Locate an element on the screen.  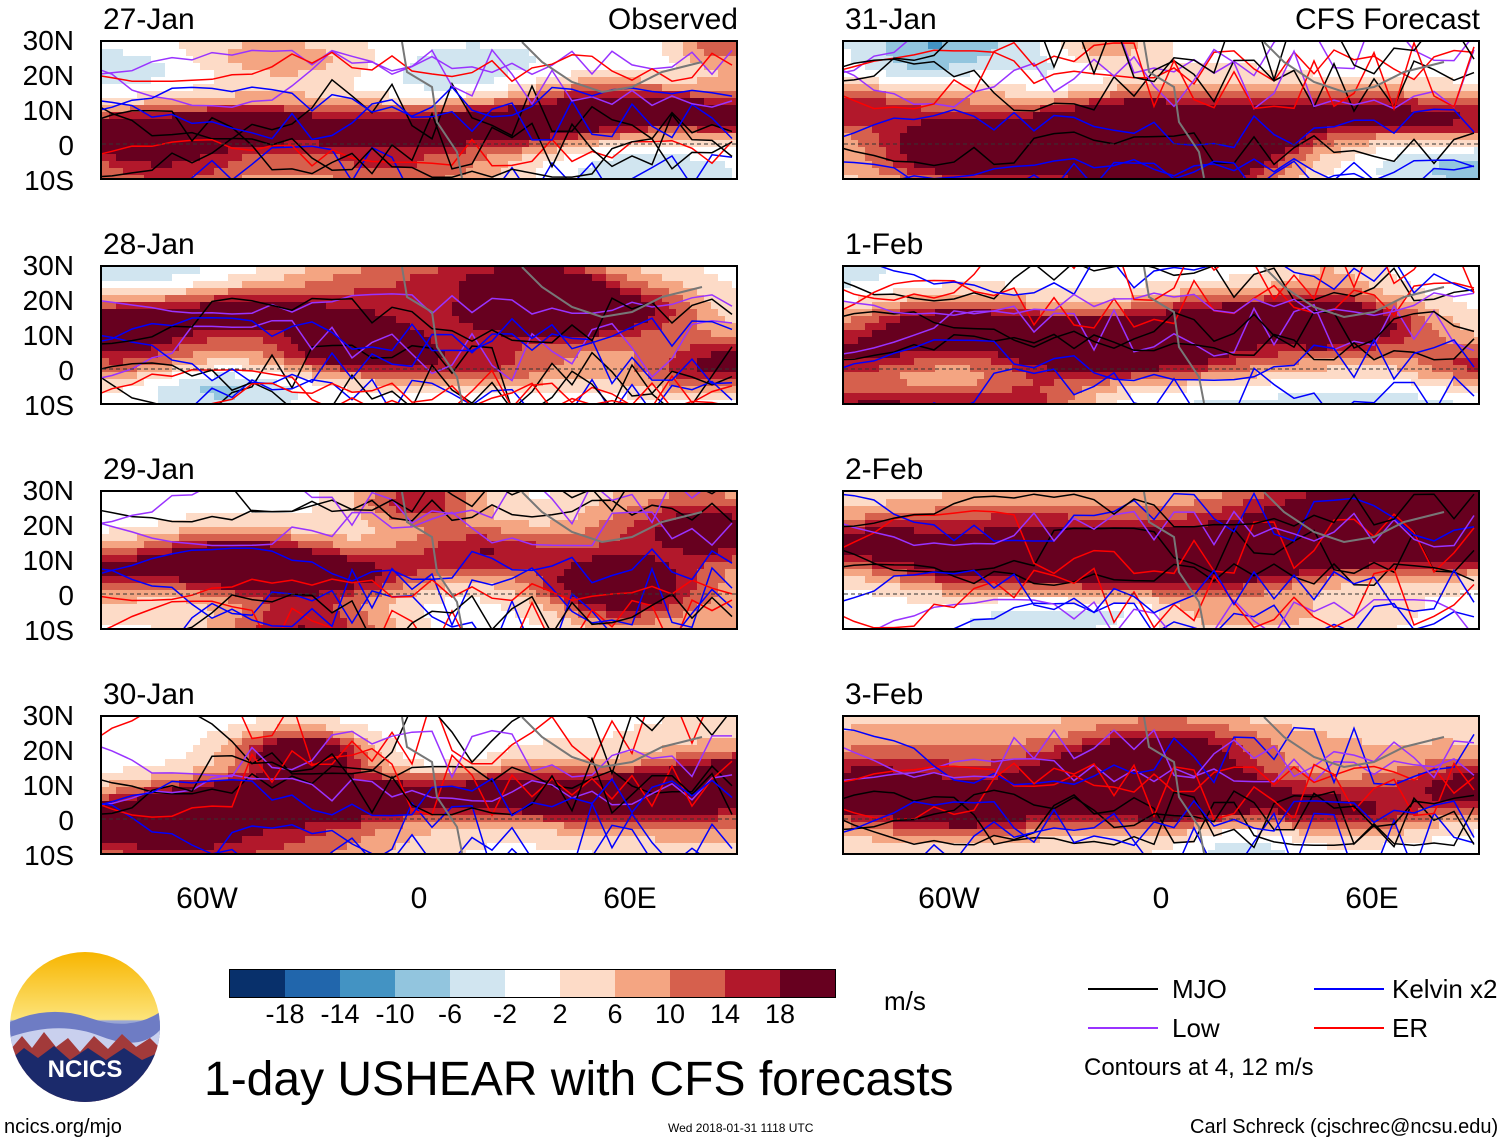
legend-line-er is located at coordinates (1349, 1028).